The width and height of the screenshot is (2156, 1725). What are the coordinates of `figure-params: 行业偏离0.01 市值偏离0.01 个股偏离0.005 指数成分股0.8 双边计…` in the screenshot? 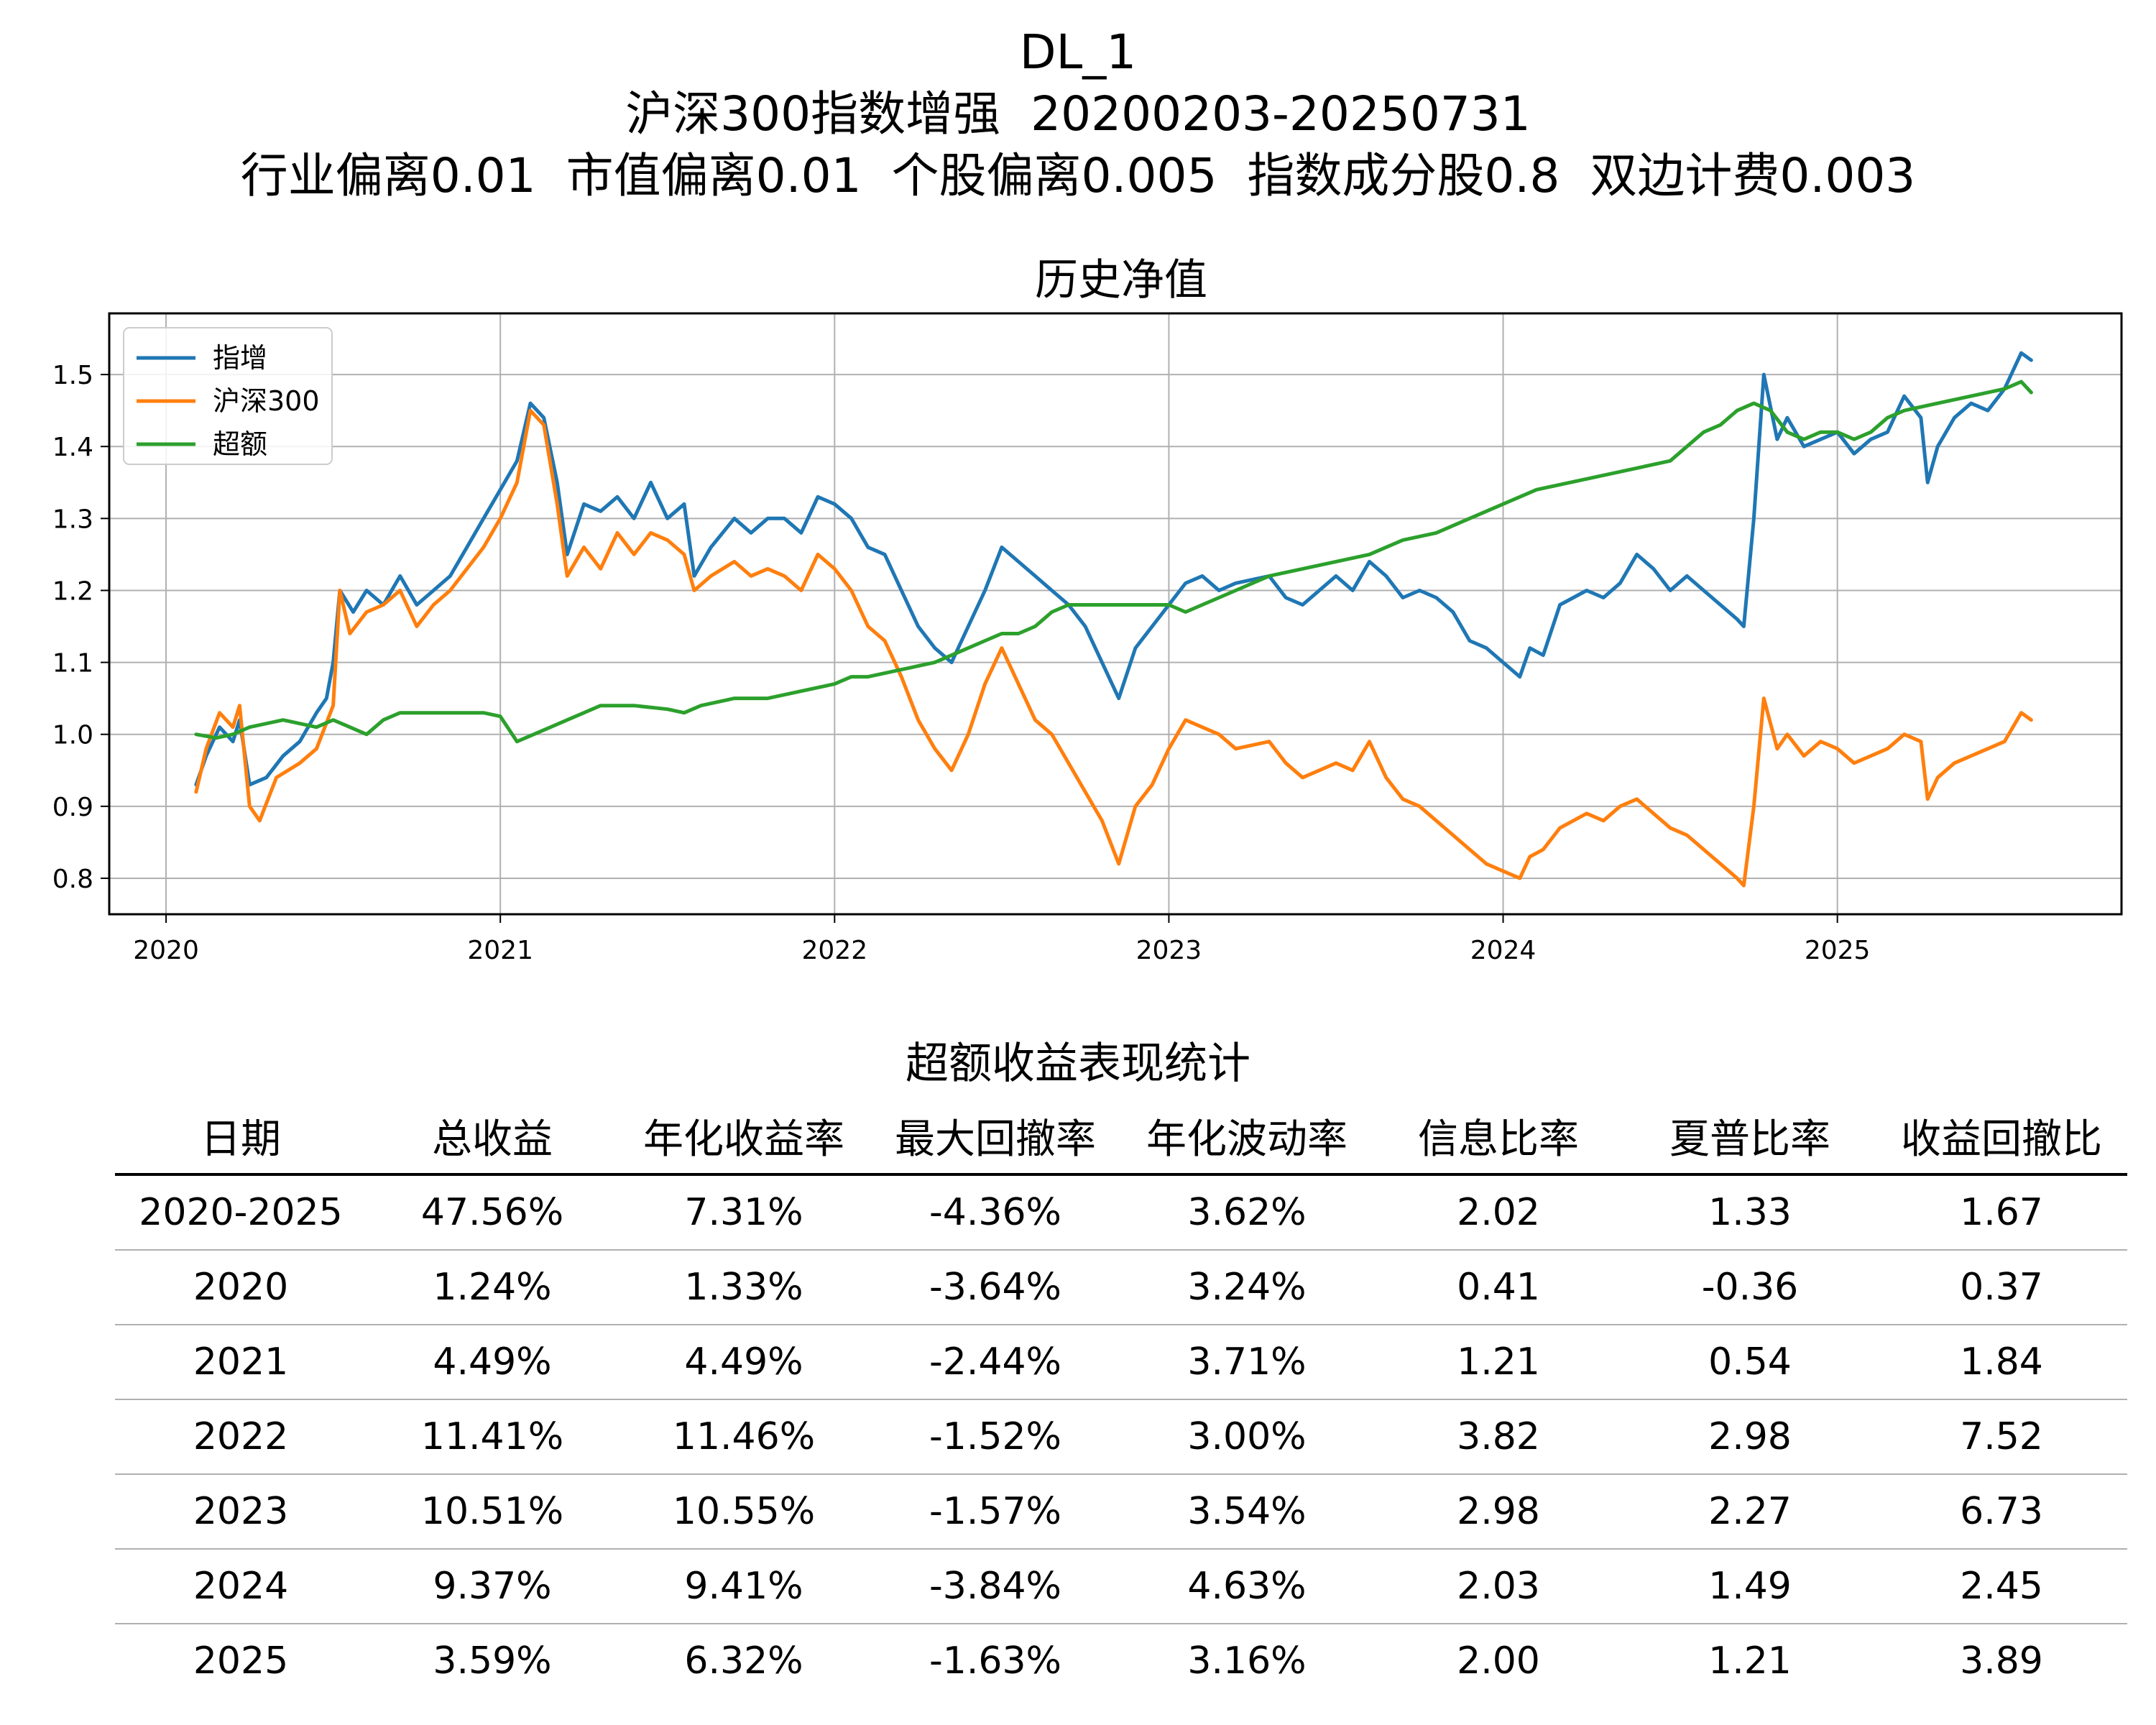 It's located at (1078, 175).